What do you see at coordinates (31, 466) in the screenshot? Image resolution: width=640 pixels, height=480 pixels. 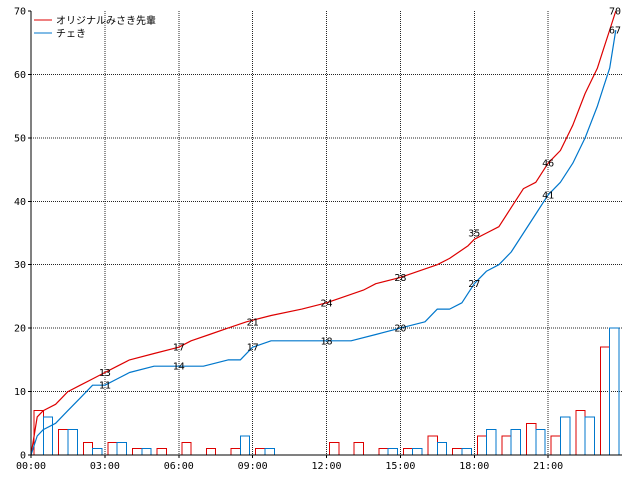 I see `x-tick-label: 00:00` at bounding box center [31, 466].